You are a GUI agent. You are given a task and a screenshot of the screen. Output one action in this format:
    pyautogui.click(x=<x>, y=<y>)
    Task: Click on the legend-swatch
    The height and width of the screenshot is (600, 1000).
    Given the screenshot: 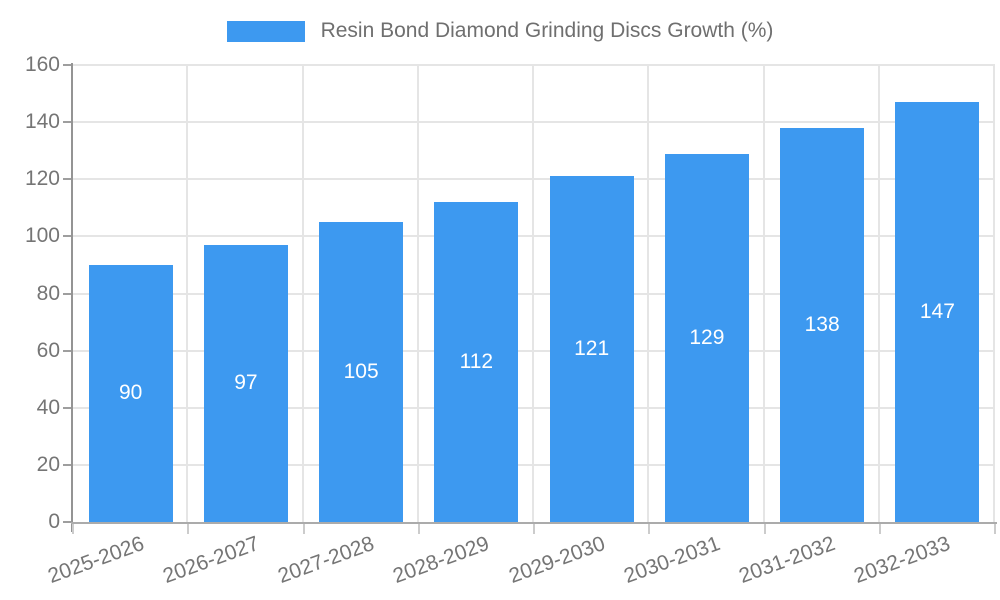 What is the action you would take?
    pyautogui.click(x=265, y=31)
    